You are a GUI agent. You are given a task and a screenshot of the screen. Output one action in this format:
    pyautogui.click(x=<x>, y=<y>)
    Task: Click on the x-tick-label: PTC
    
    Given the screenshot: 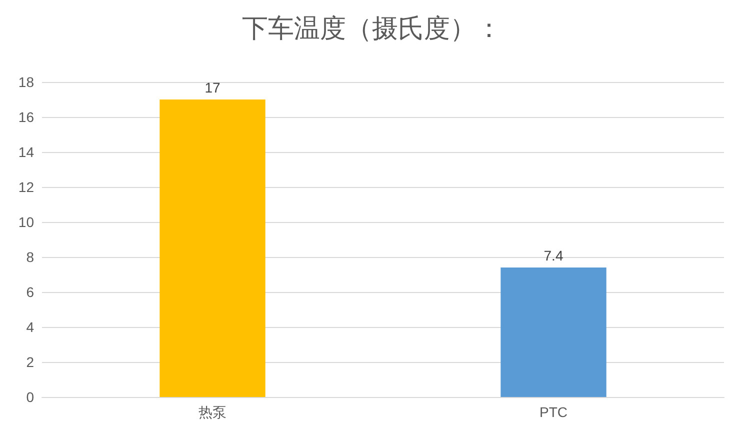 What is the action you would take?
    pyautogui.click(x=554, y=412)
    